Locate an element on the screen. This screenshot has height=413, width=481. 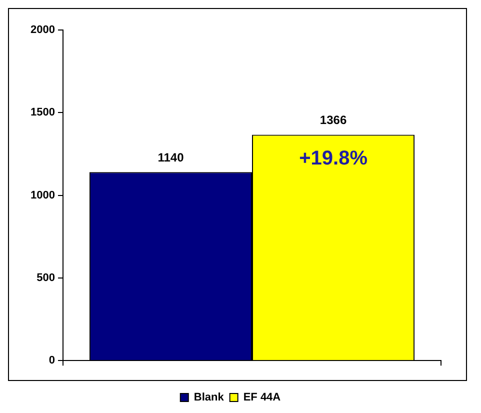
y-tick-label: 0 is located at coordinates (51, 360).